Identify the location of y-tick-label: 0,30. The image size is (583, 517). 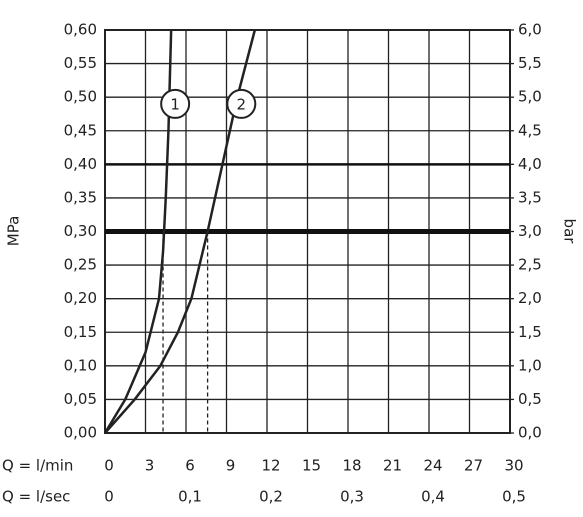
(80, 231).